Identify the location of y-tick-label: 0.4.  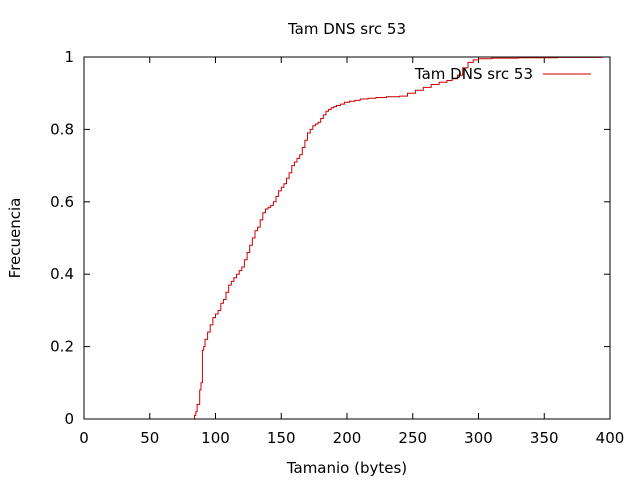
(62, 274).